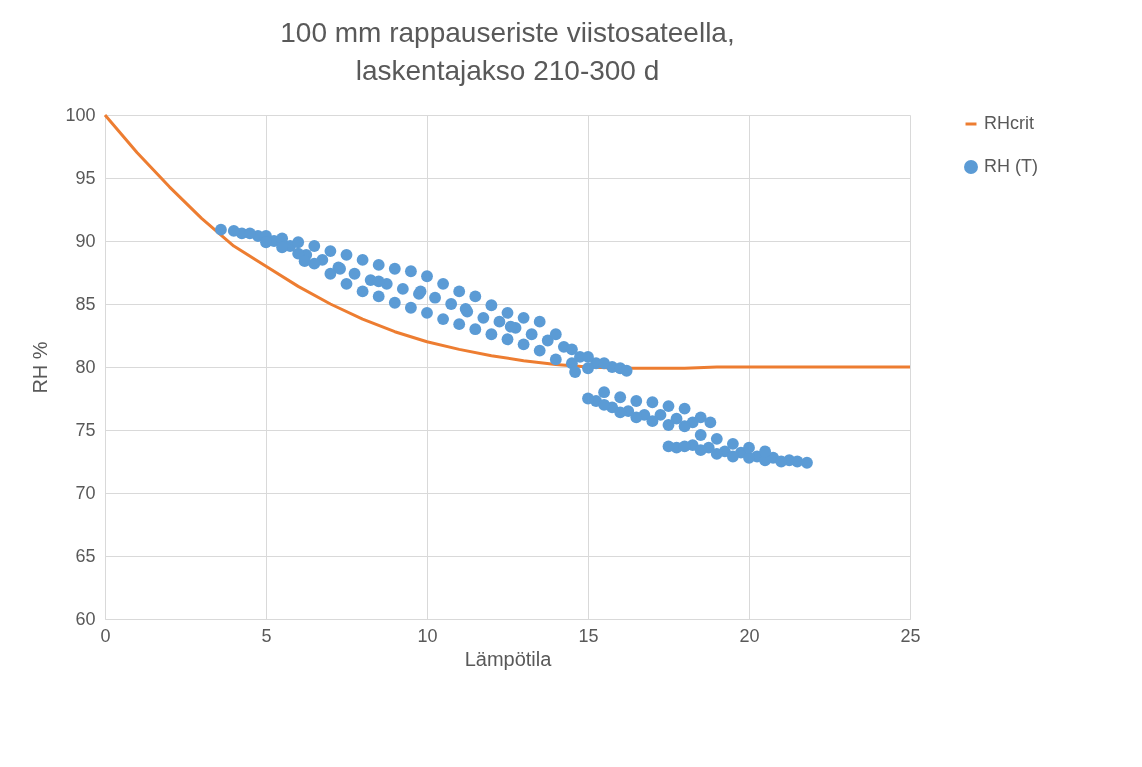 The height and width of the screenshot is (767, 1142). Describe the element at coordinates (507, 51) in the screenshot. I see `chart-title: 100 mm rappauseriste viistosateella, laskentajakso 210-300 d` at that location.